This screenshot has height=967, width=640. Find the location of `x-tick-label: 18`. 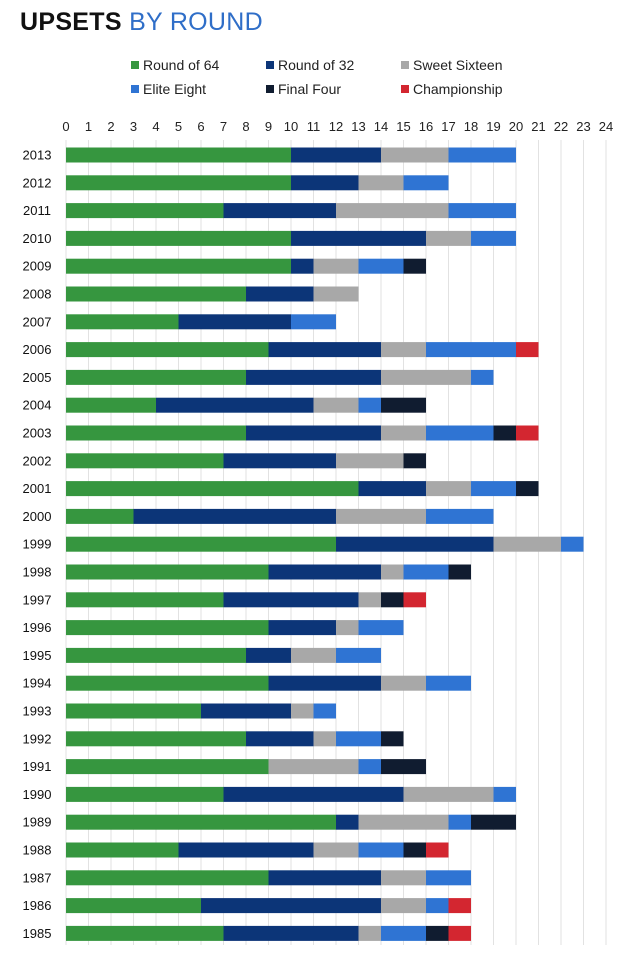

x-tick-label: 18 is located at coordinates (471, 126).